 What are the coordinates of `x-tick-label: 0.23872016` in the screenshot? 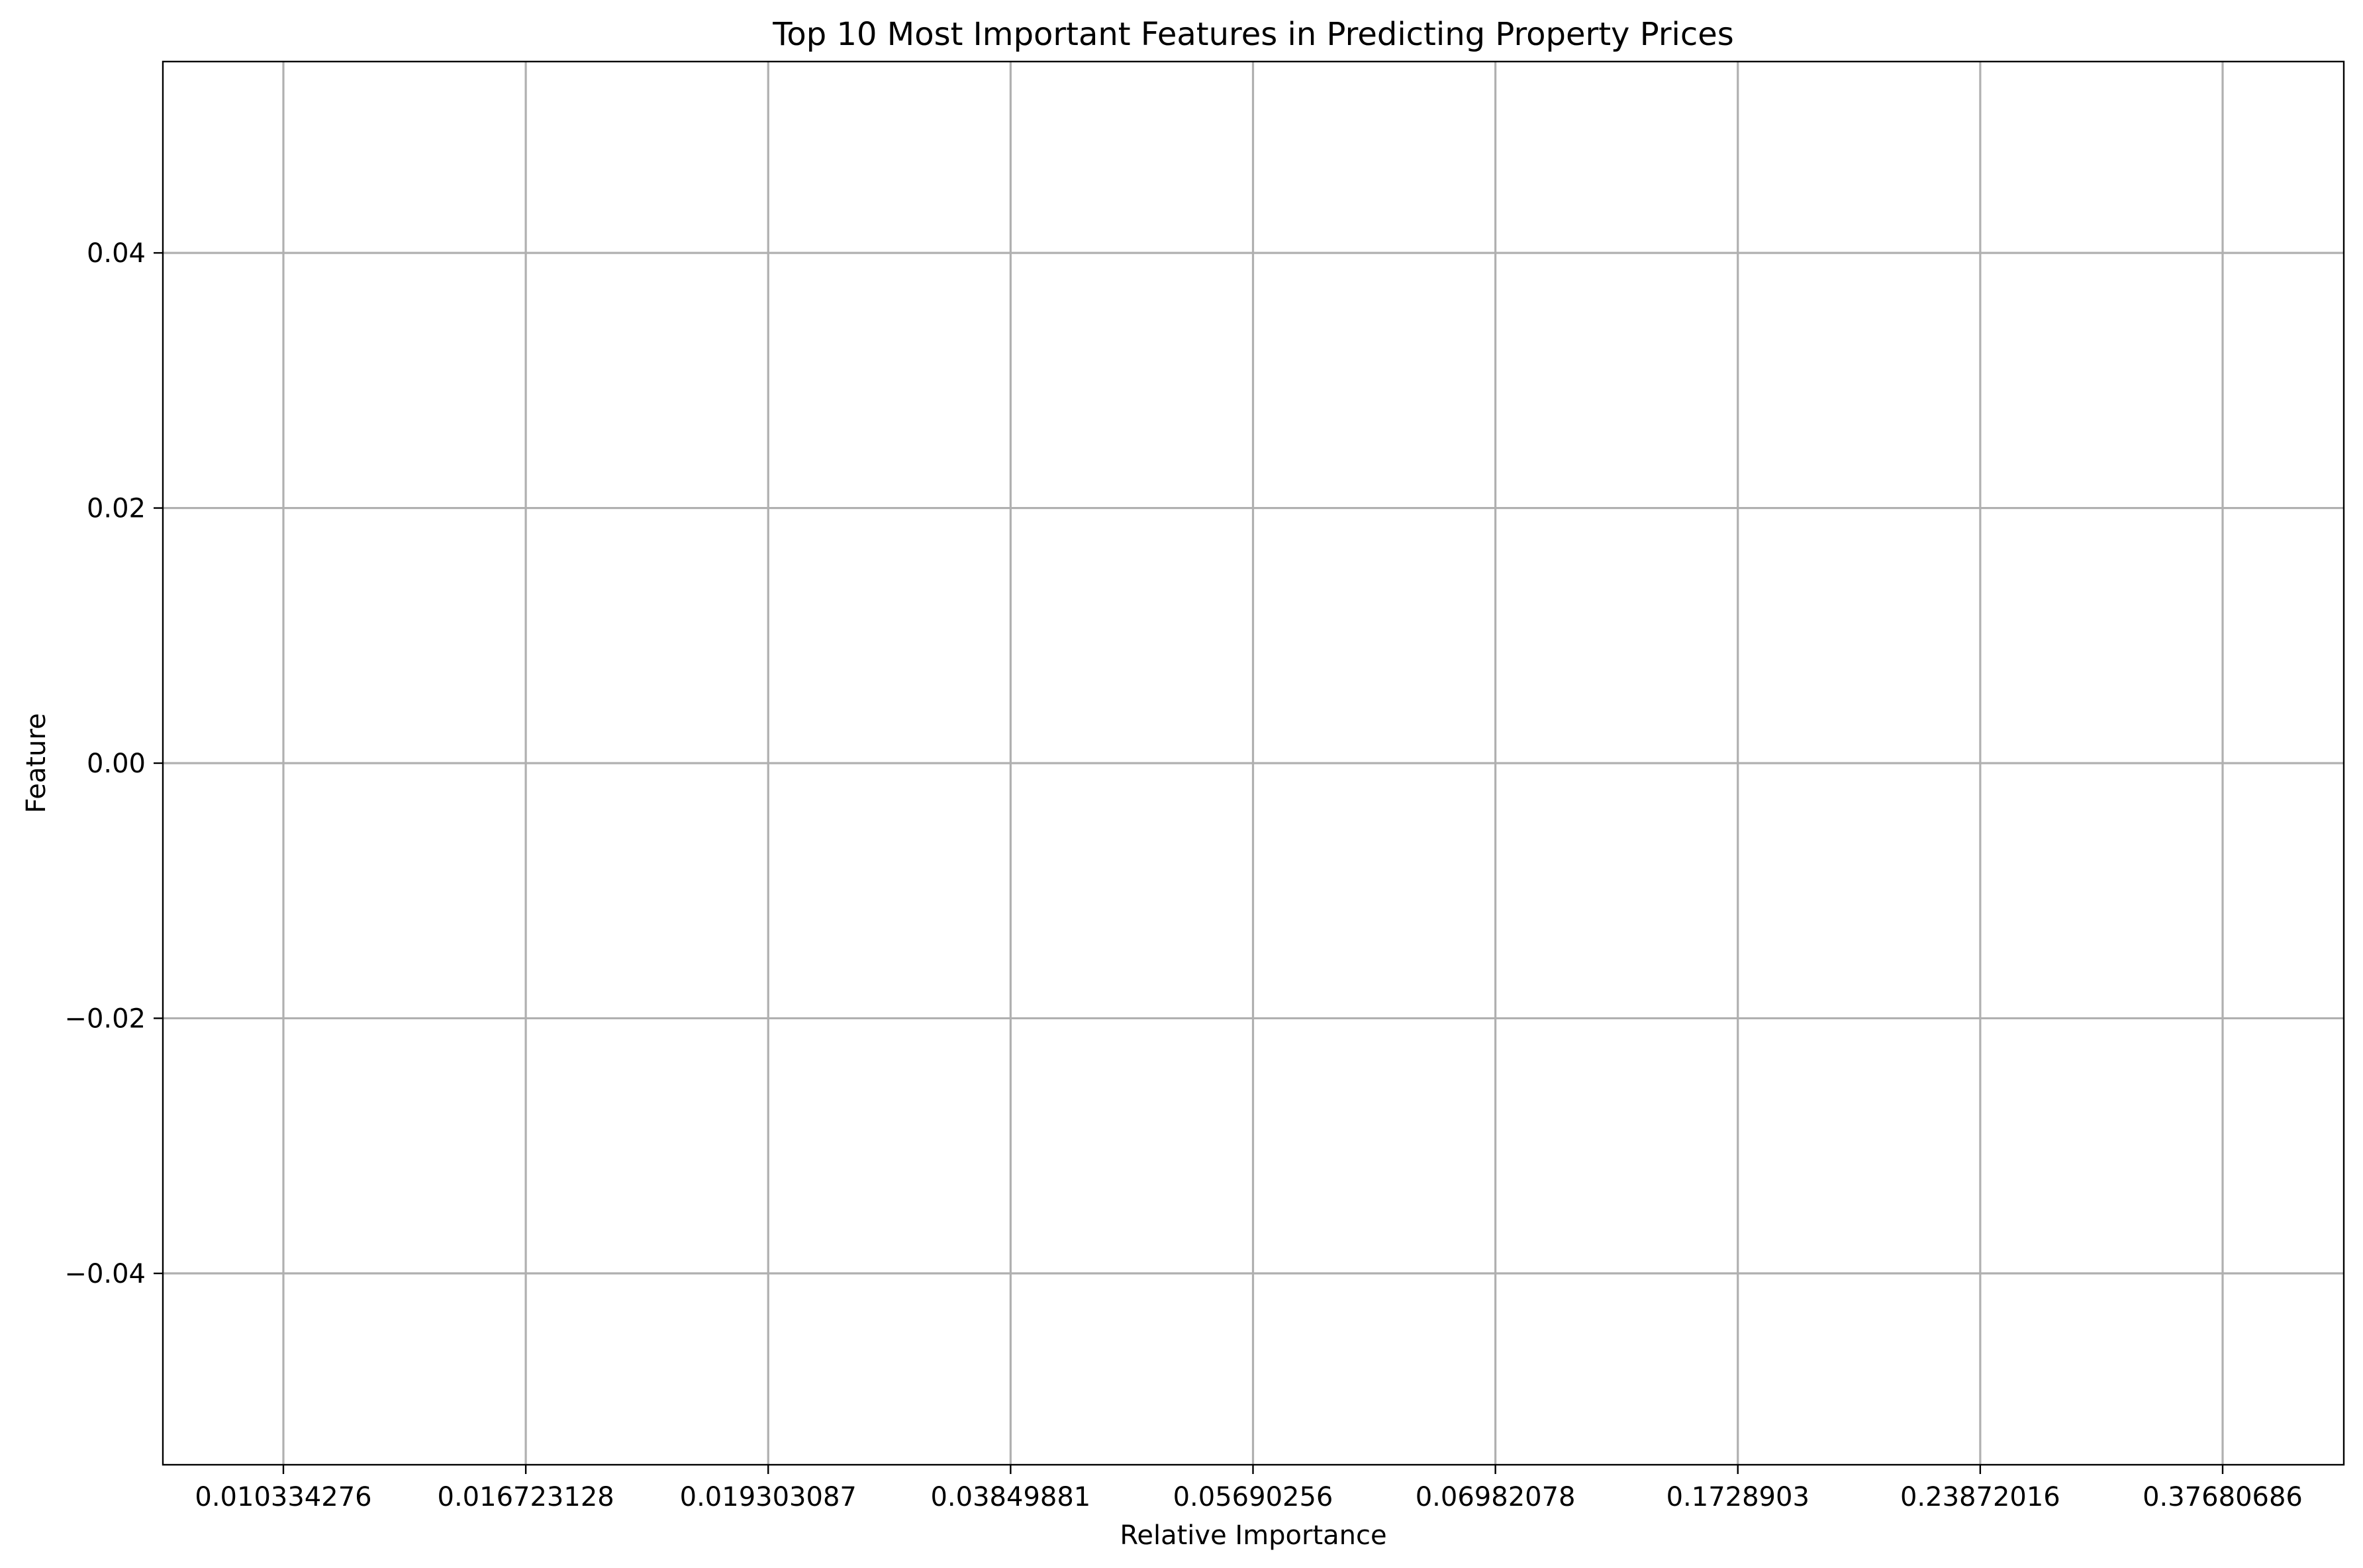 It's located at (1980, 1497).